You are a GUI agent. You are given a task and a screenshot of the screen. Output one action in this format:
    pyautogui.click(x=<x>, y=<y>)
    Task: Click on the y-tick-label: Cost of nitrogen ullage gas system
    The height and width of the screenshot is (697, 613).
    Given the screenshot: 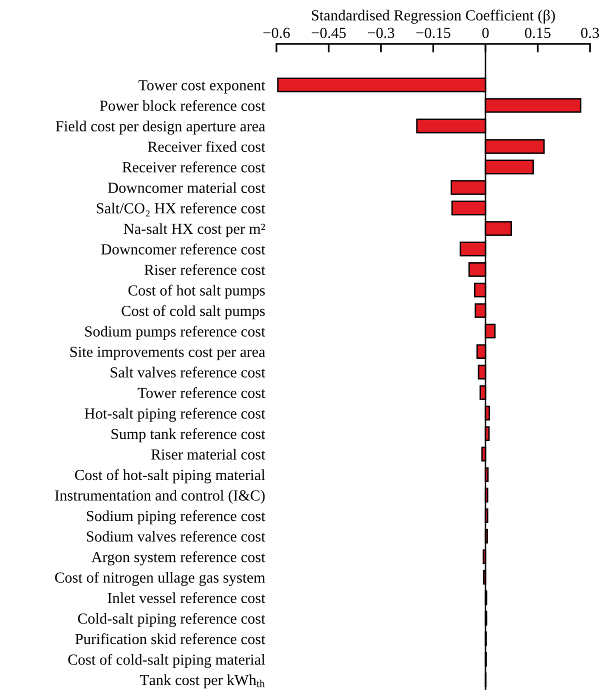 What is the action you would take?
    pyautogui.click(x=160, y=579)
    